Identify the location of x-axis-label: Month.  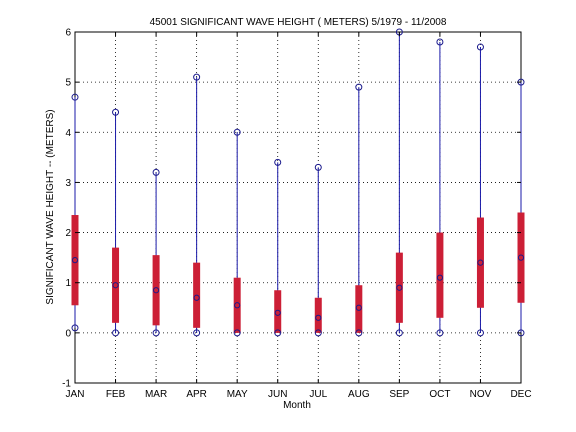
(297, 405).